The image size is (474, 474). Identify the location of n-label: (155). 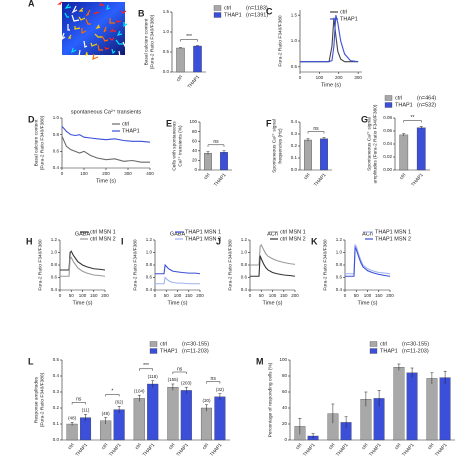
(173, 379).